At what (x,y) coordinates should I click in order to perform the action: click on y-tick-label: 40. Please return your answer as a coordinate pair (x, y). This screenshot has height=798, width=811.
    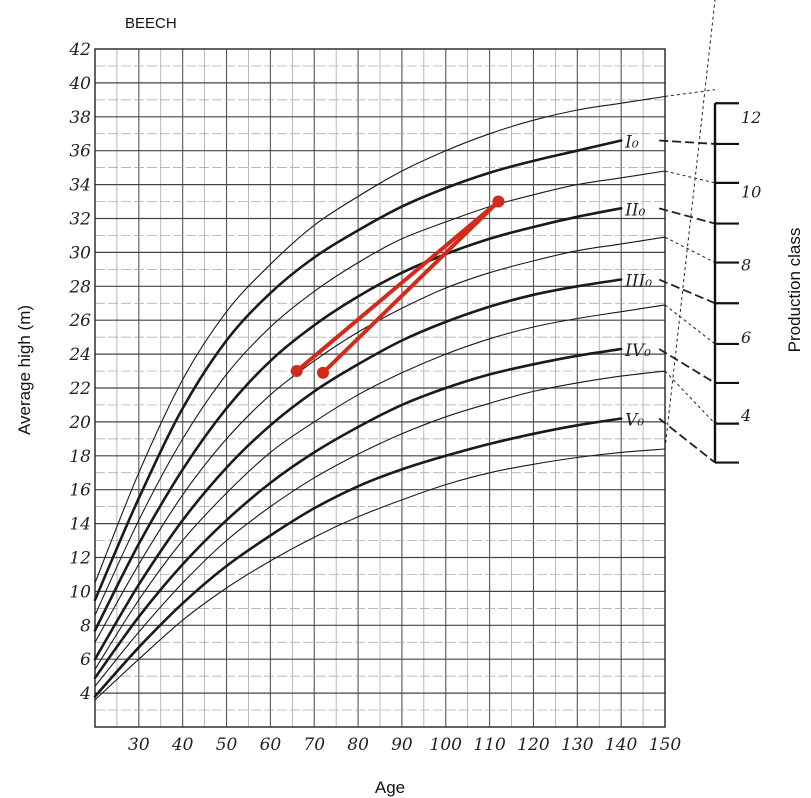
    Looking at the image, I should click on (79, 84).